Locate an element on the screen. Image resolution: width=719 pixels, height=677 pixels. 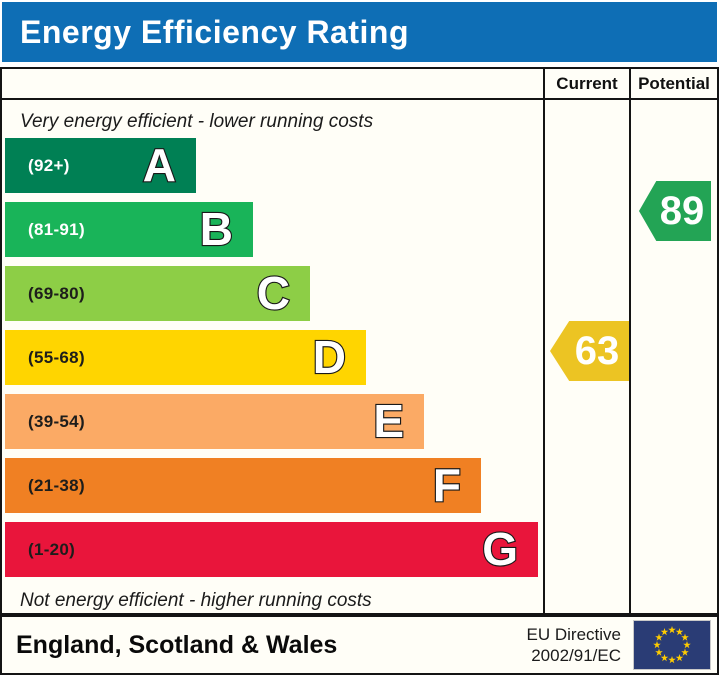
current-column: 63 is located at coordinates (586, 356).